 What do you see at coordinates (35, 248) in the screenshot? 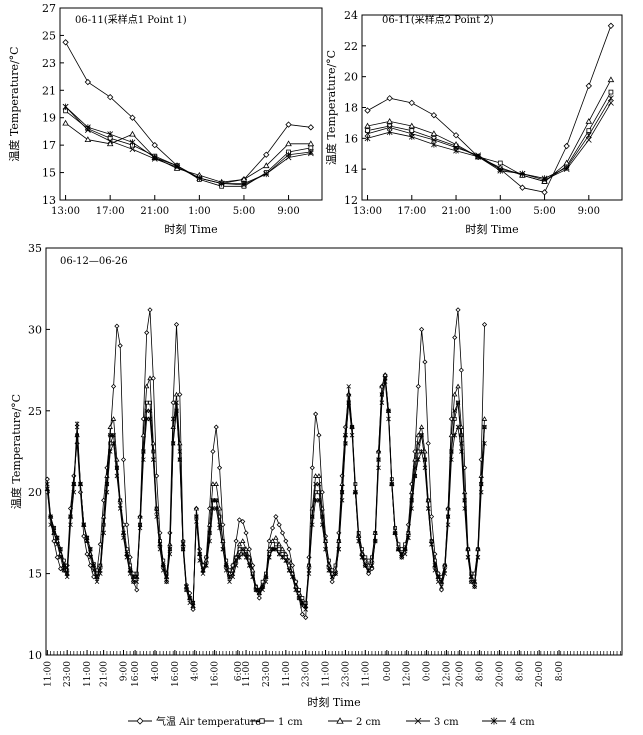
I see `y-tick-label: 35` at bounding box center [35, 248].